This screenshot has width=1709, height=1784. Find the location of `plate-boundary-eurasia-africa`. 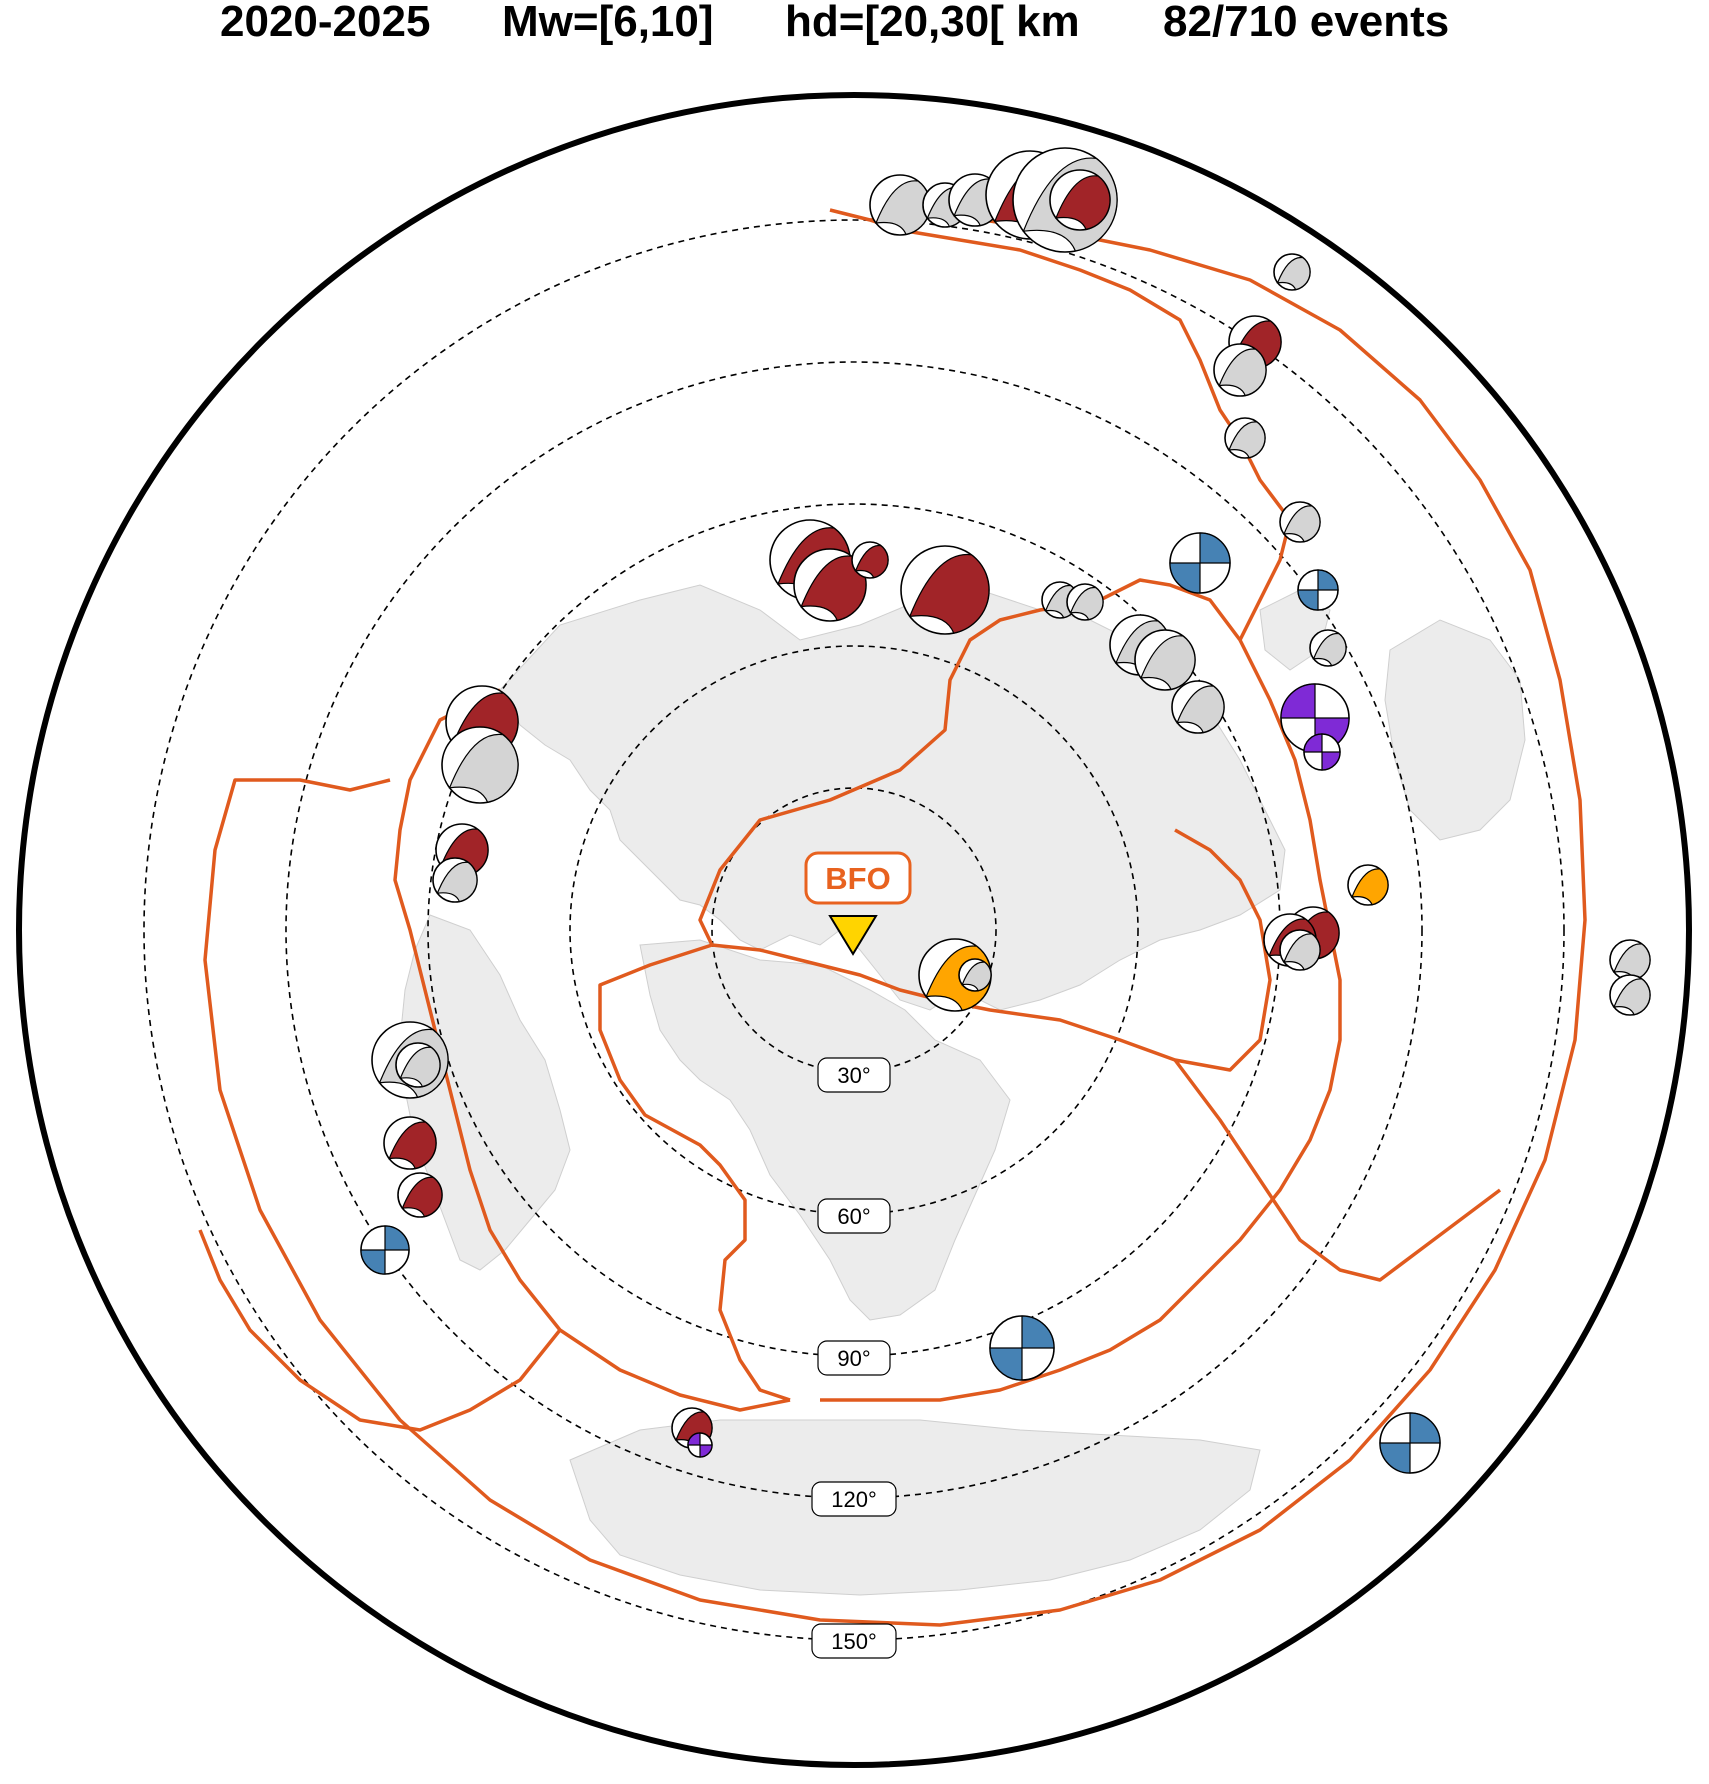

plate-boundary-eurasia-africa is located at coordinates (991, 950).